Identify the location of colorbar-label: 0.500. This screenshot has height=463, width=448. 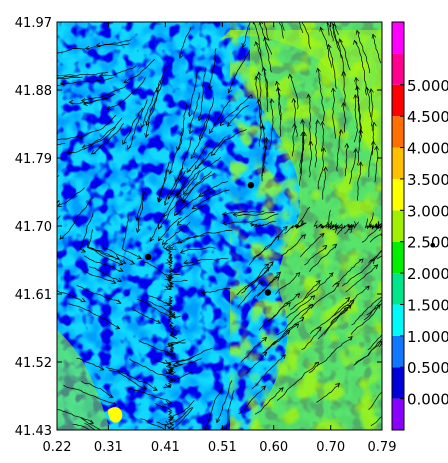
(427, 368).